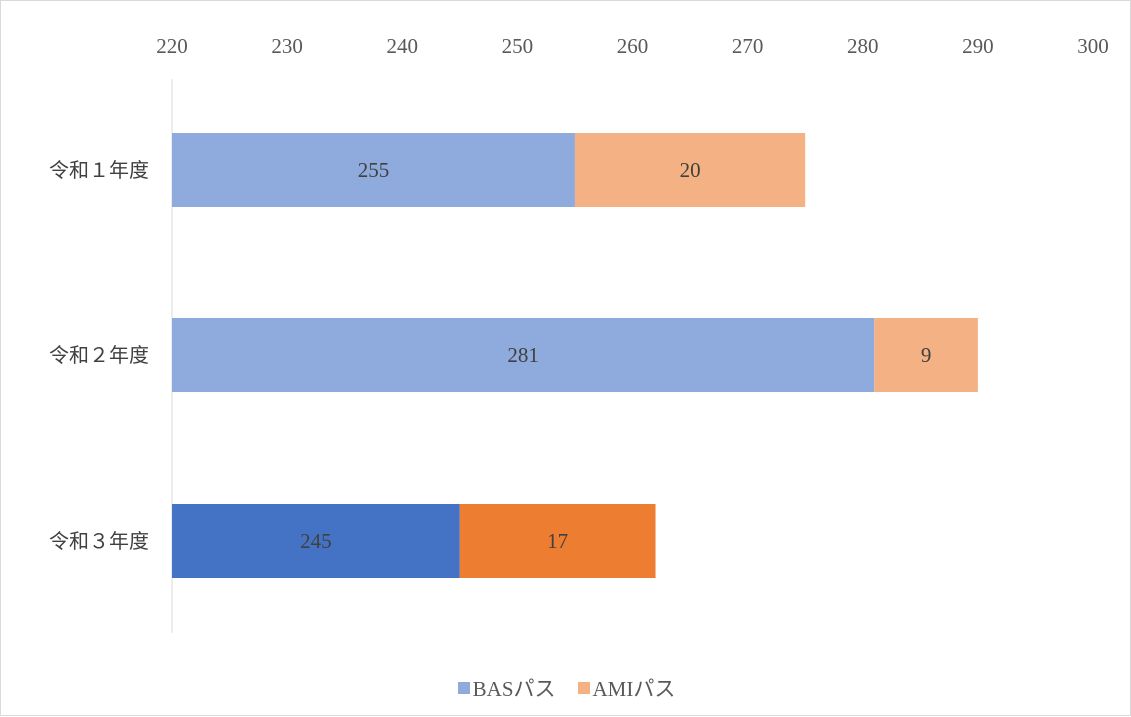 This screenshot has width=1131, height=717. I want to click on x-tick-label: 270, so click(748, 46).